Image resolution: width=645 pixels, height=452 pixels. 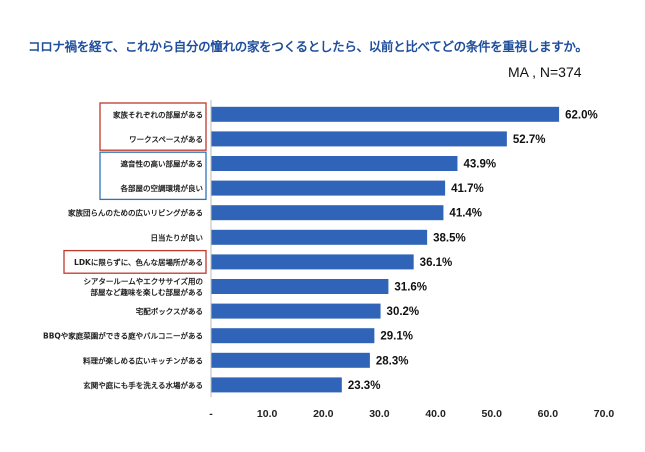 I want to click on value-label: 28.3%, so click(x=392, y=361).